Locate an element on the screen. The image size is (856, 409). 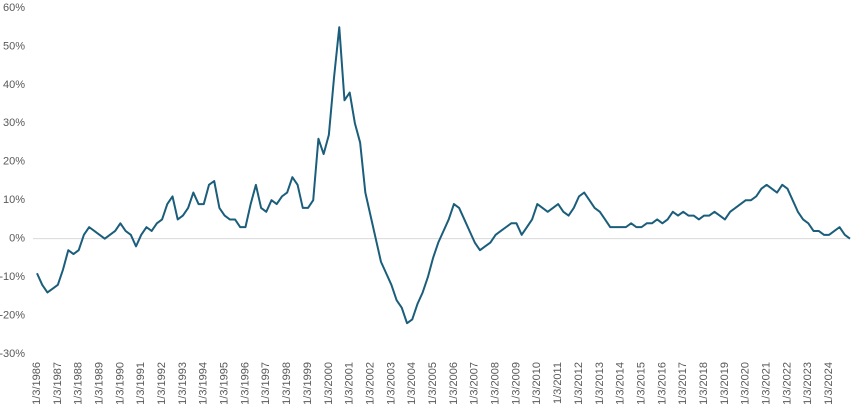
x-tick-label: 1/3/2022 is located at coordinates (787, 383).